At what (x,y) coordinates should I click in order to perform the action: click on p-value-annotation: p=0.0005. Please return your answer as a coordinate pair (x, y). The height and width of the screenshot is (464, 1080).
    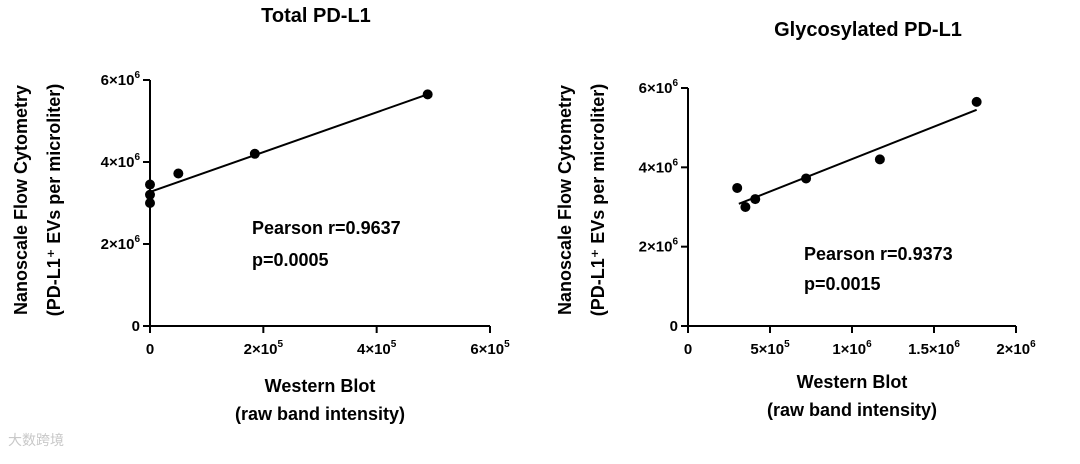
    Looking at the image, I should click on (290, 260).